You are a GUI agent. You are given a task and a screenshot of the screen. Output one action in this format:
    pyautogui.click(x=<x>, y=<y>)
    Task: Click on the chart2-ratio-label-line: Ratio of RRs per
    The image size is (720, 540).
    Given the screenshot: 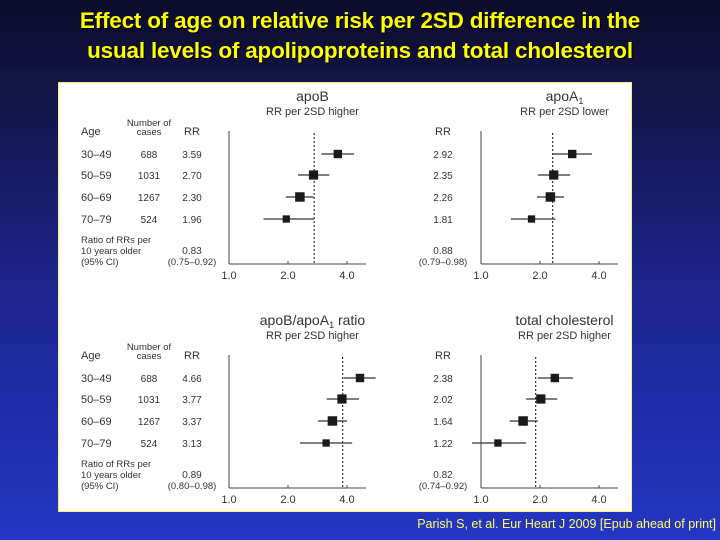 What is the action you would take?
    pyautogui.click(x=116, y=464)
    